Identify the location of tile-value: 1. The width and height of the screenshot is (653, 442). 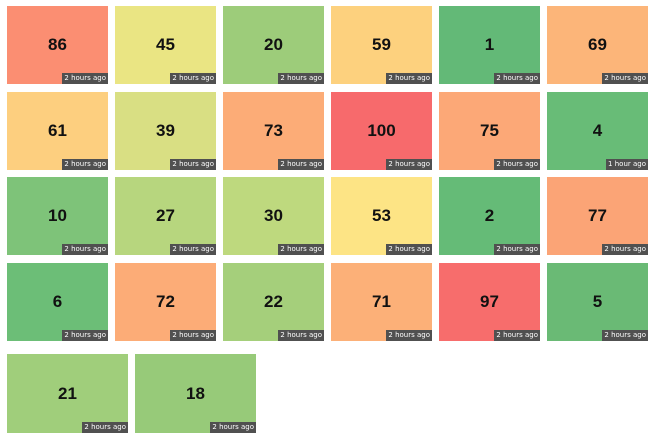
(489, 44).